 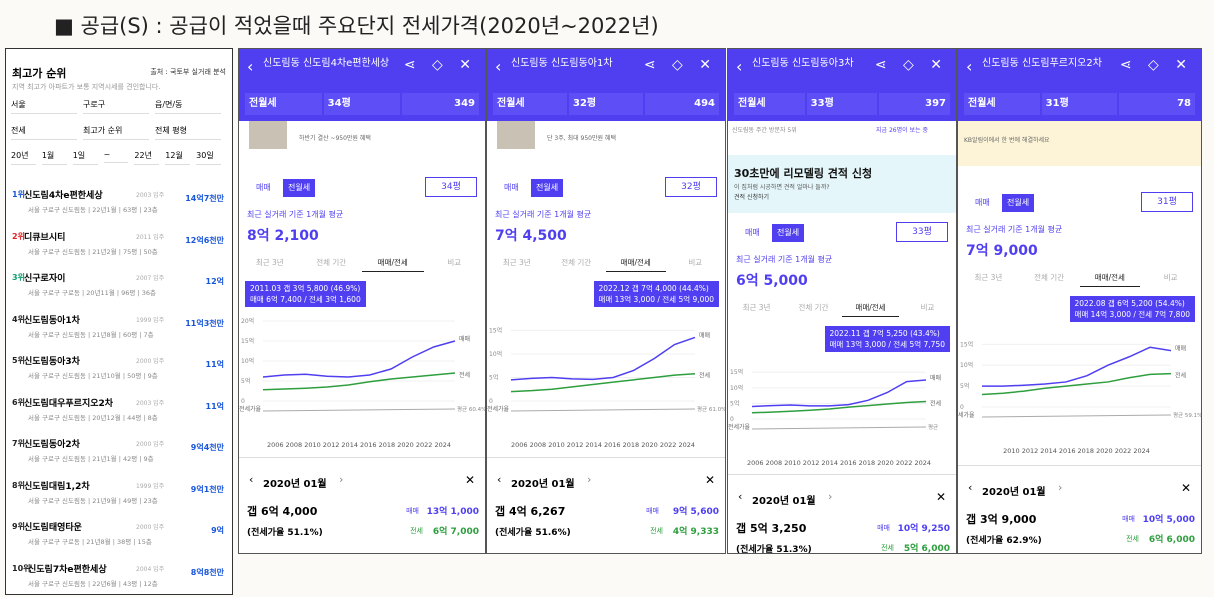 I want to click on header-tab: 33평, so click(x=842, y=104).